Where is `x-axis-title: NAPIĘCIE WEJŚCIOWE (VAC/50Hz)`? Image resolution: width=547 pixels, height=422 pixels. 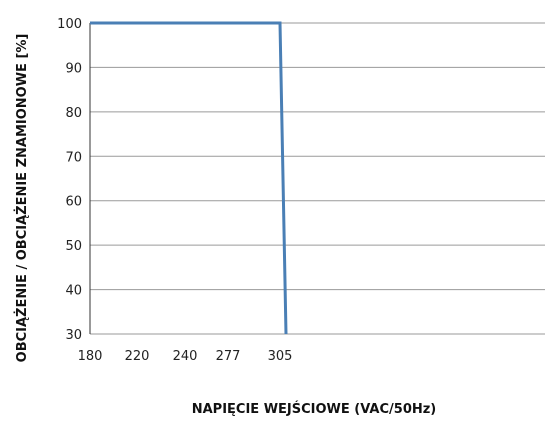
x-axis-title: NAPIĘCIE WEJŚCIOWE (VAC/50Hz) is located at coordinates (314, 409).